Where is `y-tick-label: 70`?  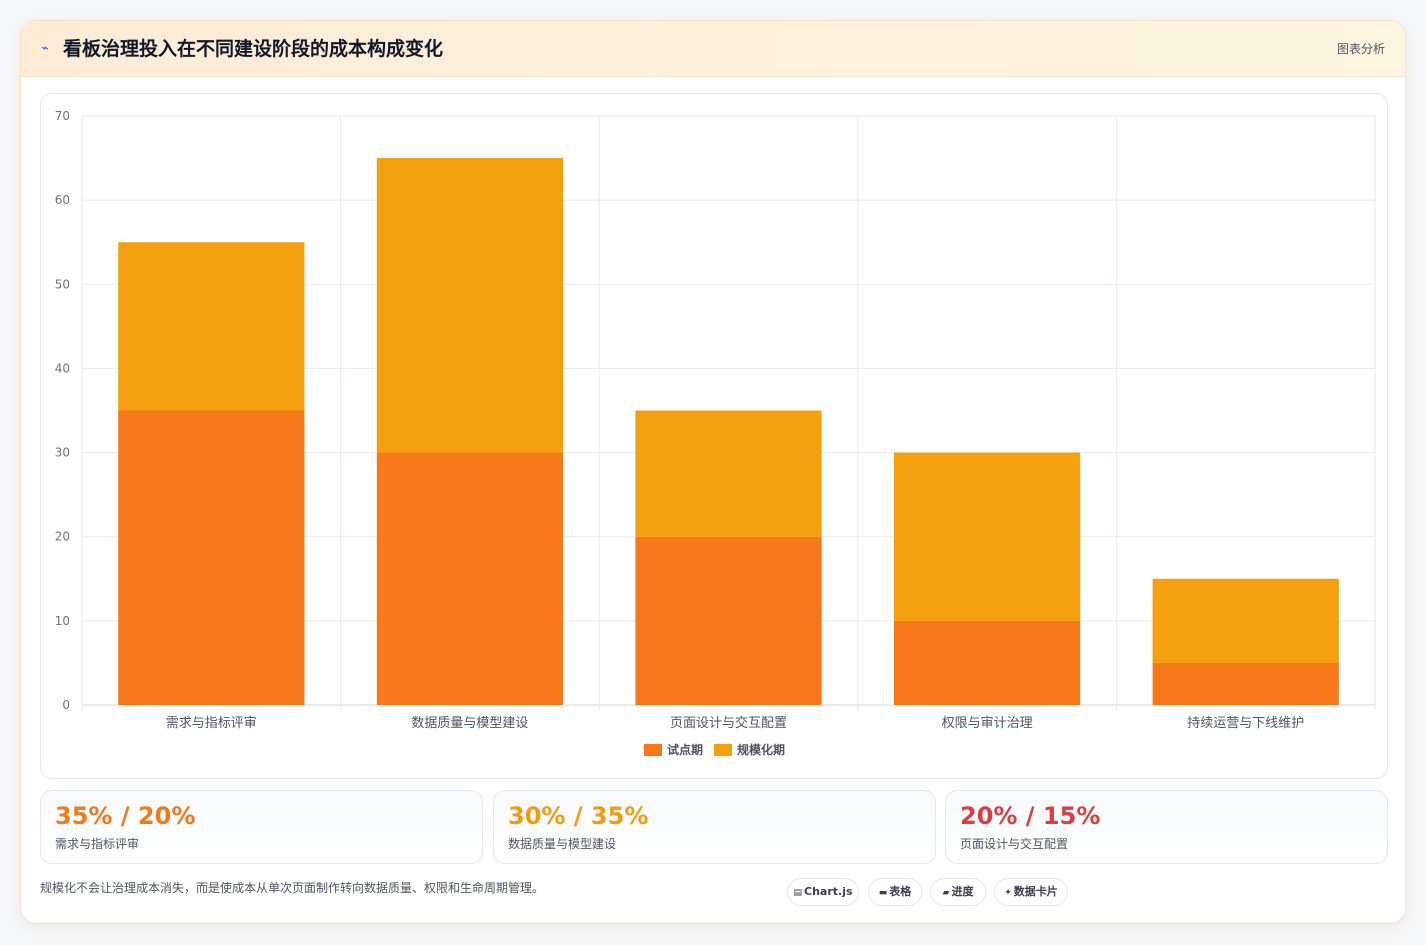
y-tick-label: 70 is located at coordinates (62, 116).